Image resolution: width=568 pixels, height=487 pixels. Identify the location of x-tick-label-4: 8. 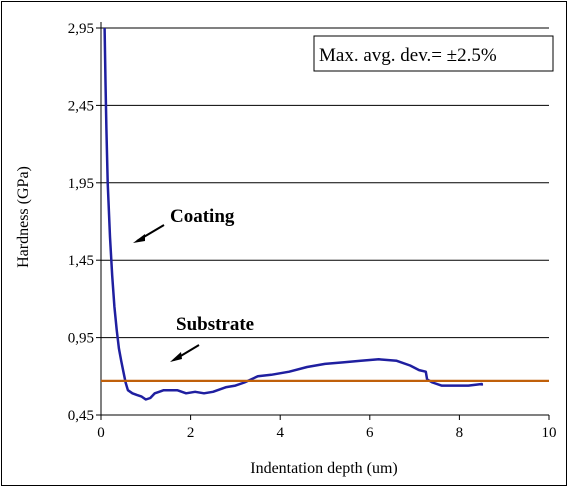
(460, 433).